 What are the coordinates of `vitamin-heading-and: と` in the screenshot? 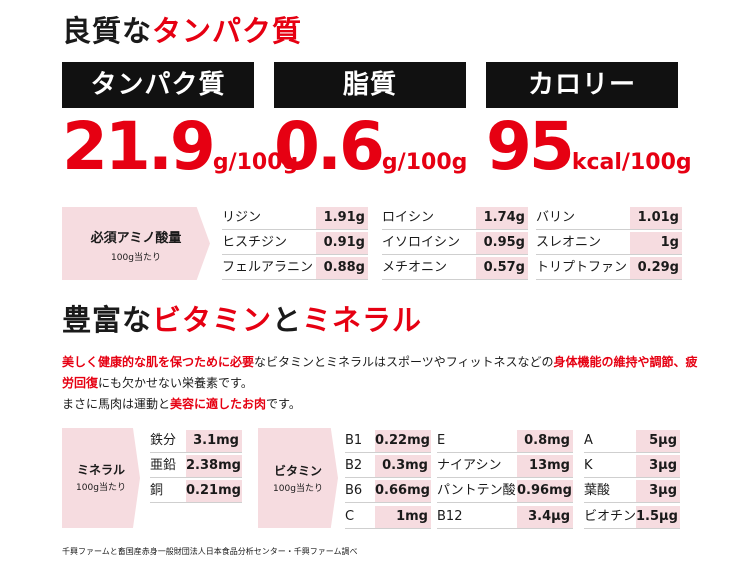 It's located at (287, 320).